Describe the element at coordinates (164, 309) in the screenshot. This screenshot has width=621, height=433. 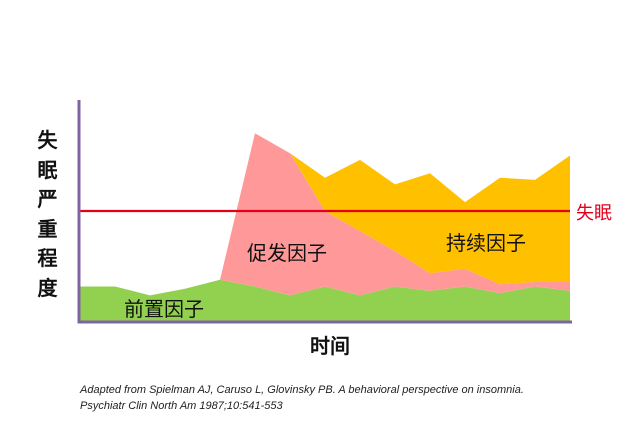
I see `predisposing-factor-label: 前置因子` at that location.